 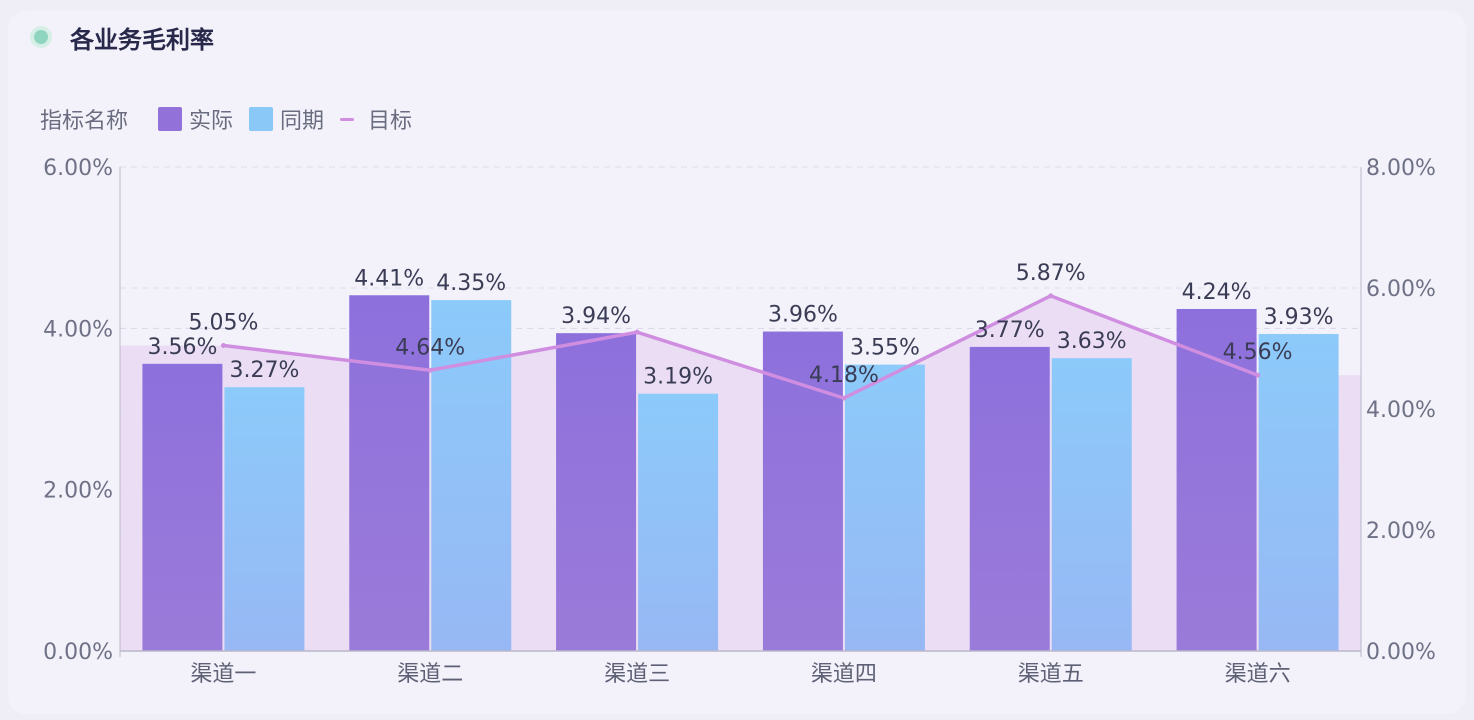 I want to click on status-dot-icon, so click(x=41, y=37).